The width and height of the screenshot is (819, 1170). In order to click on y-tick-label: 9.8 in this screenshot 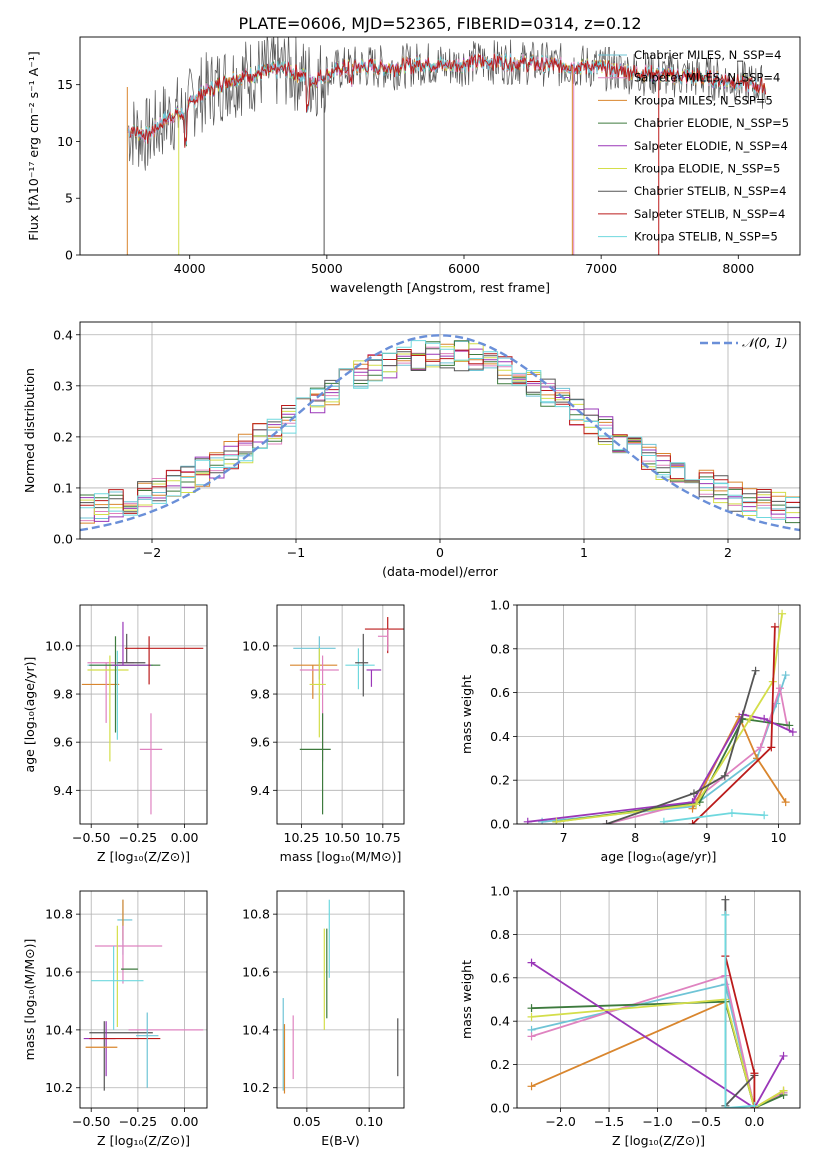, I will do `click(63, 694)`.